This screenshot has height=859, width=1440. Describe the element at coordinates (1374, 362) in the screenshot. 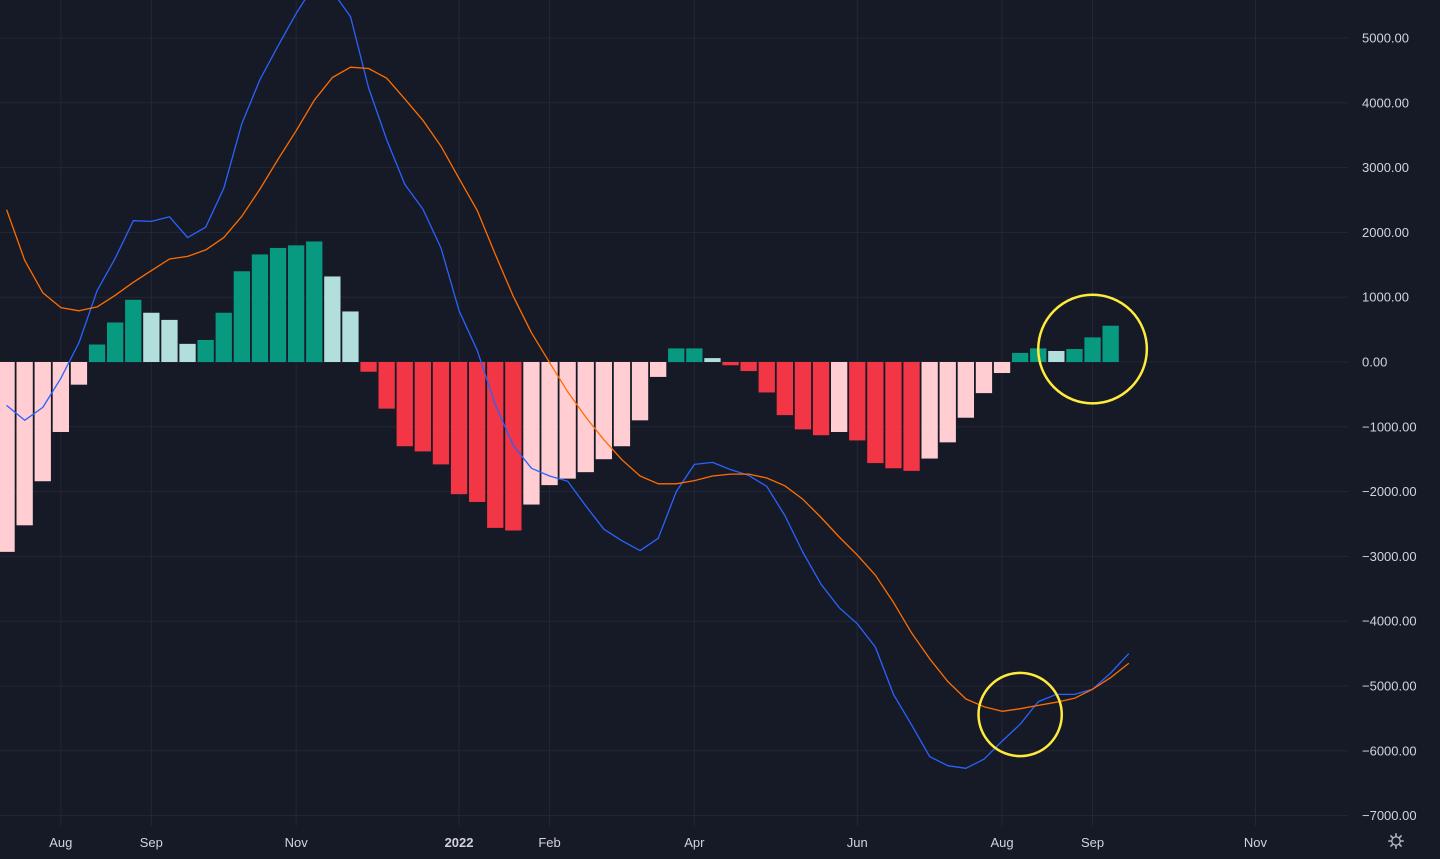

I see `y-tick-label: 0.00` at that location.